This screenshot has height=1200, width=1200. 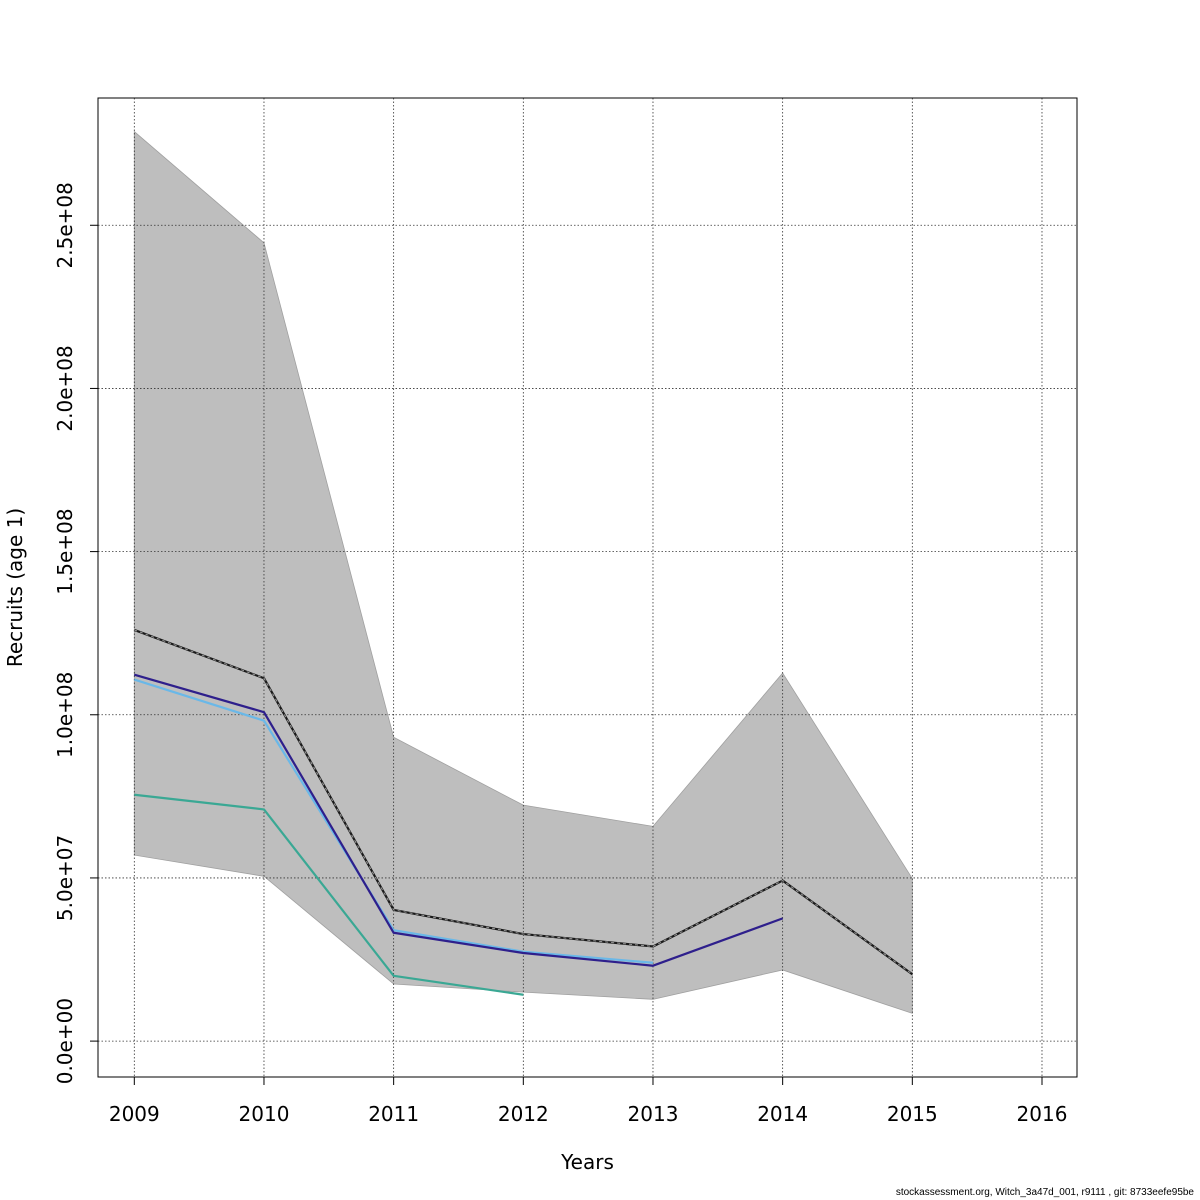 I want to click on x-tick-label: 2009, so click(x=134, y=1114).